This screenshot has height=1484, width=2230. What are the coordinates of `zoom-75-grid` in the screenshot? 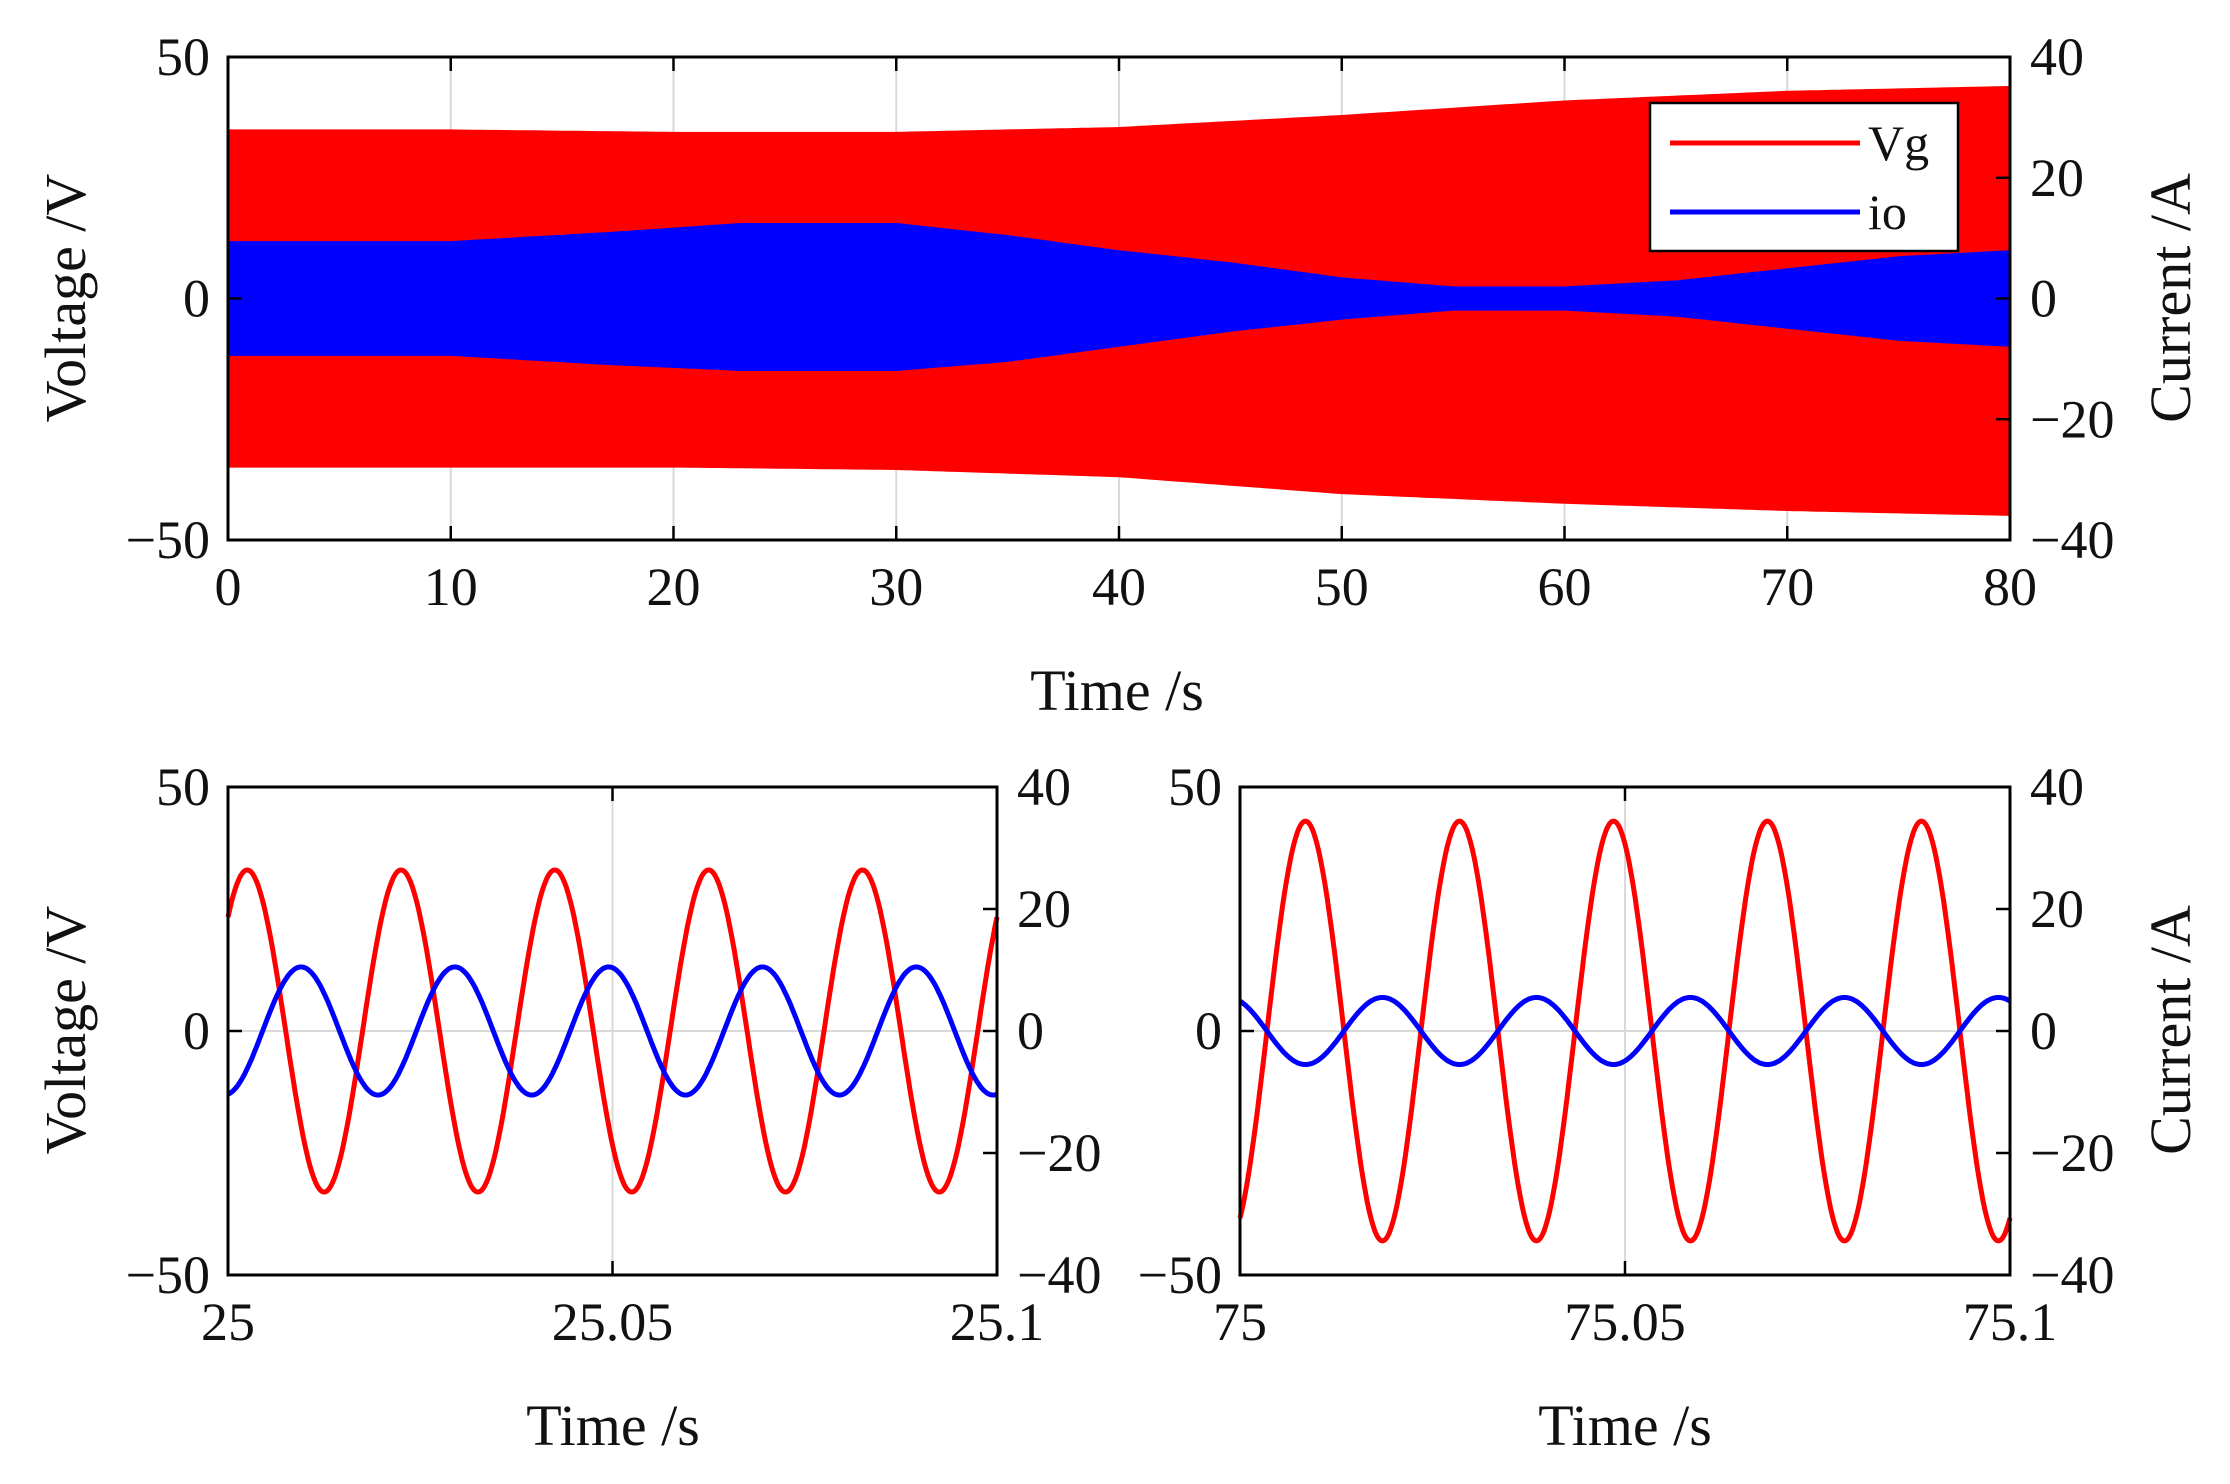 It's located at (1625, 1031).